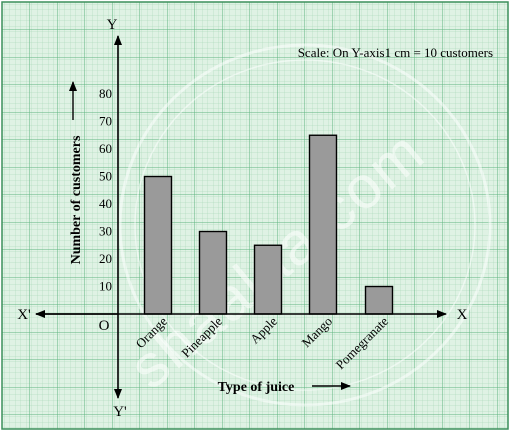 The image size is (510, 431). What do you see at coordinates (105, 176) in the screenshot?
I see `y-tick-label-50: 50` at bounding box center [105, 176].